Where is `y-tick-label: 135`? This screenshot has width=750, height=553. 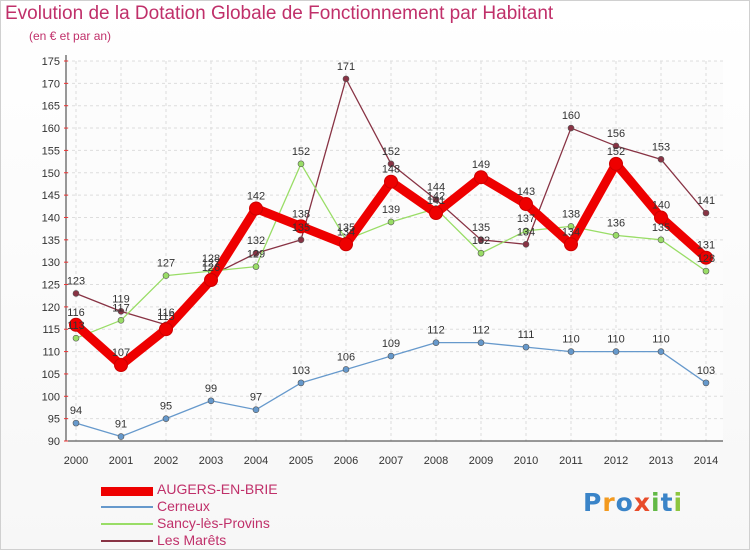
y-tick-label: 135 is located at coordinates (51, 241).